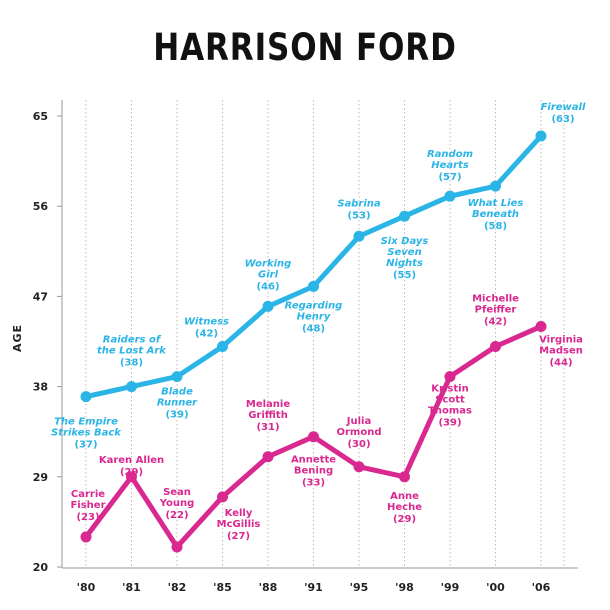 The width and height of the screenshot is (610, 610). What do you see at coordinates (132, 340) in the screenshot?
I see `data-label-line: Raiders of` at bounding box center [132, 340].